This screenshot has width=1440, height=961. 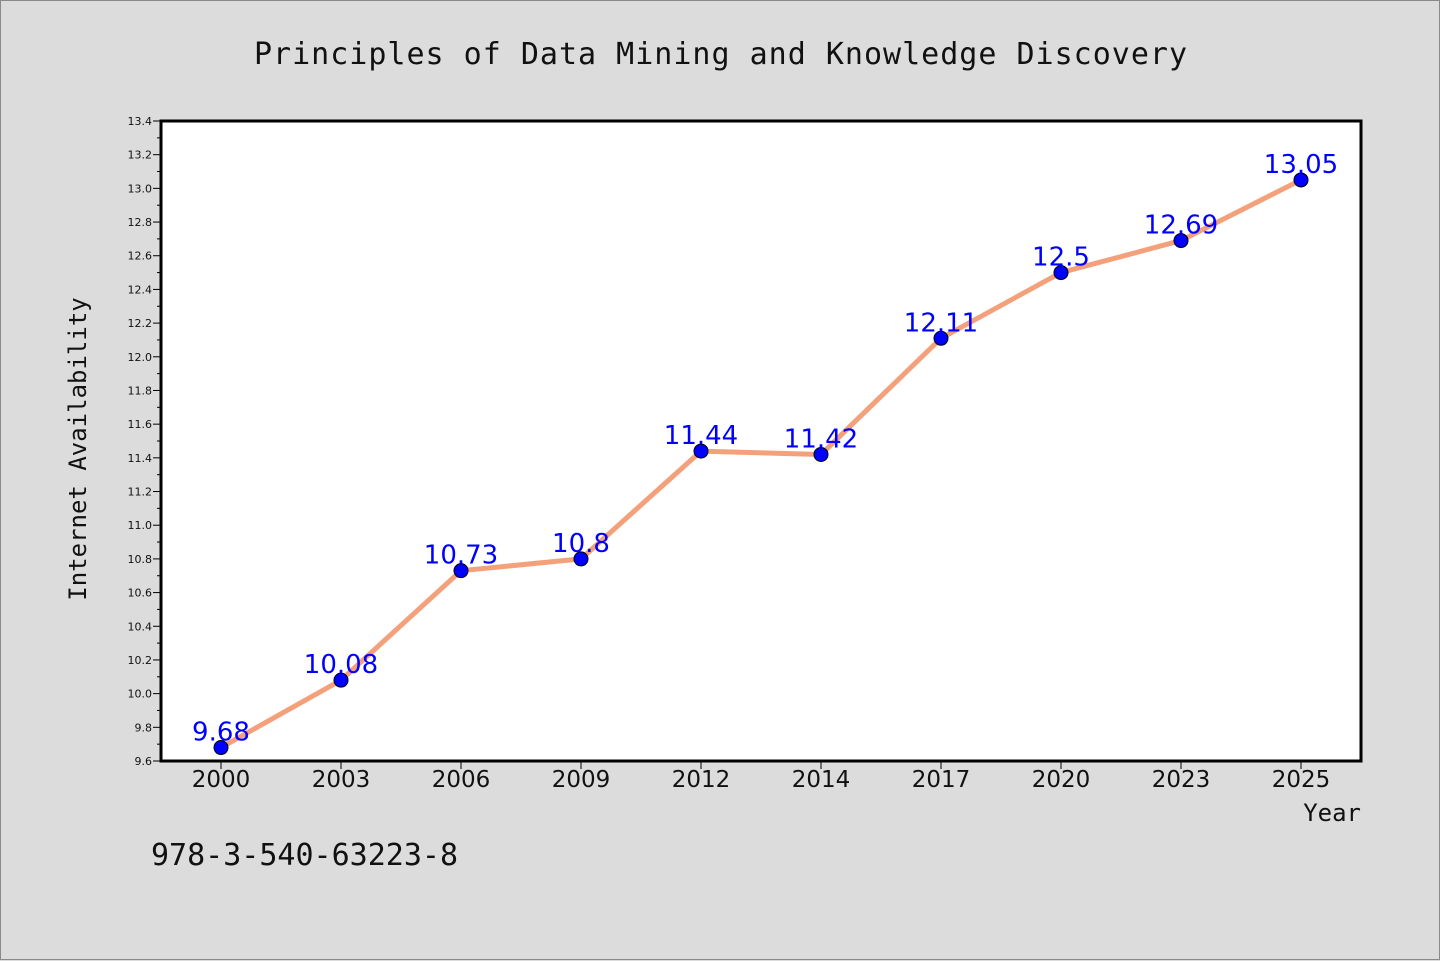 I want to click on data-label: 10.73, so click(x=461, y=556).